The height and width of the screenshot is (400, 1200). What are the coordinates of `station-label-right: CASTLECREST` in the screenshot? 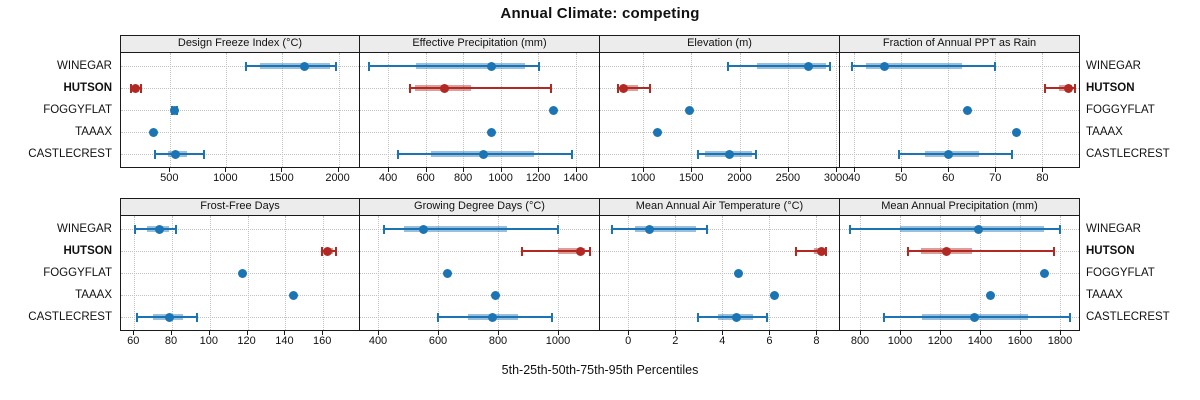 It's located at (1128, 317).